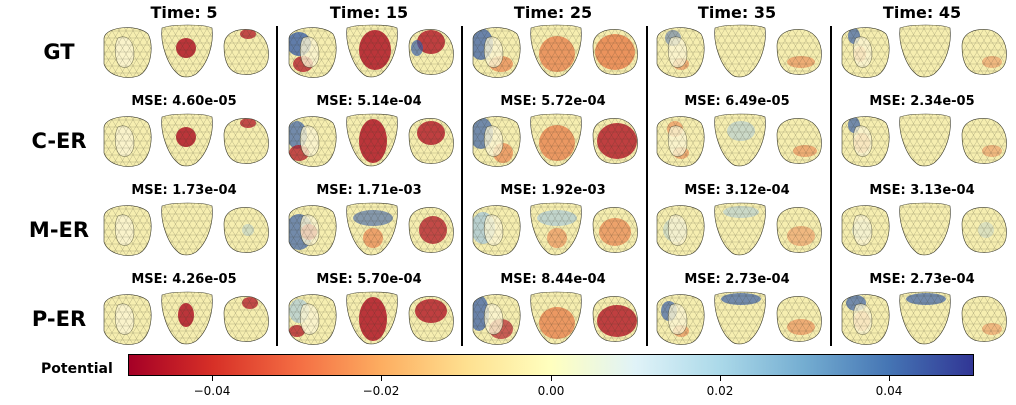 This screenshot has height=405, width=1016. What do you see at coordinates (553, 279) in the screenshot?
I see `mse-p-er-t25: MSE: 8.44e-04` at bounding box center [553, 279].